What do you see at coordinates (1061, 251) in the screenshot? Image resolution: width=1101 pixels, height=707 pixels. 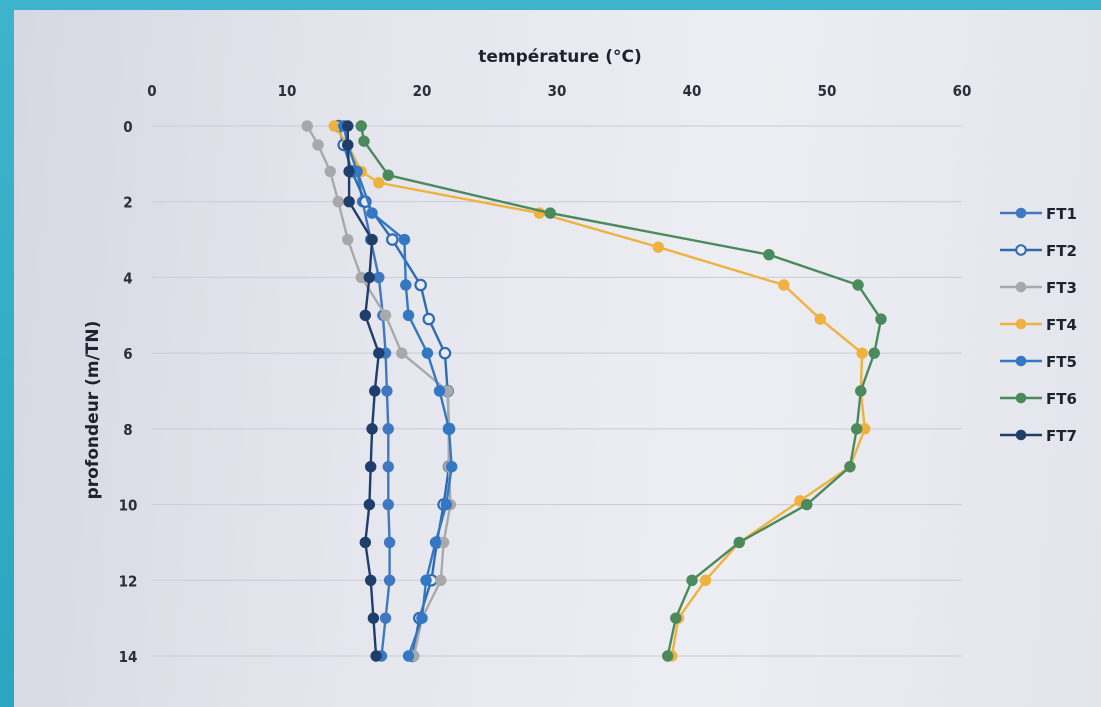 I see `legend-label: FT2` at bounding box center [1061, 251].